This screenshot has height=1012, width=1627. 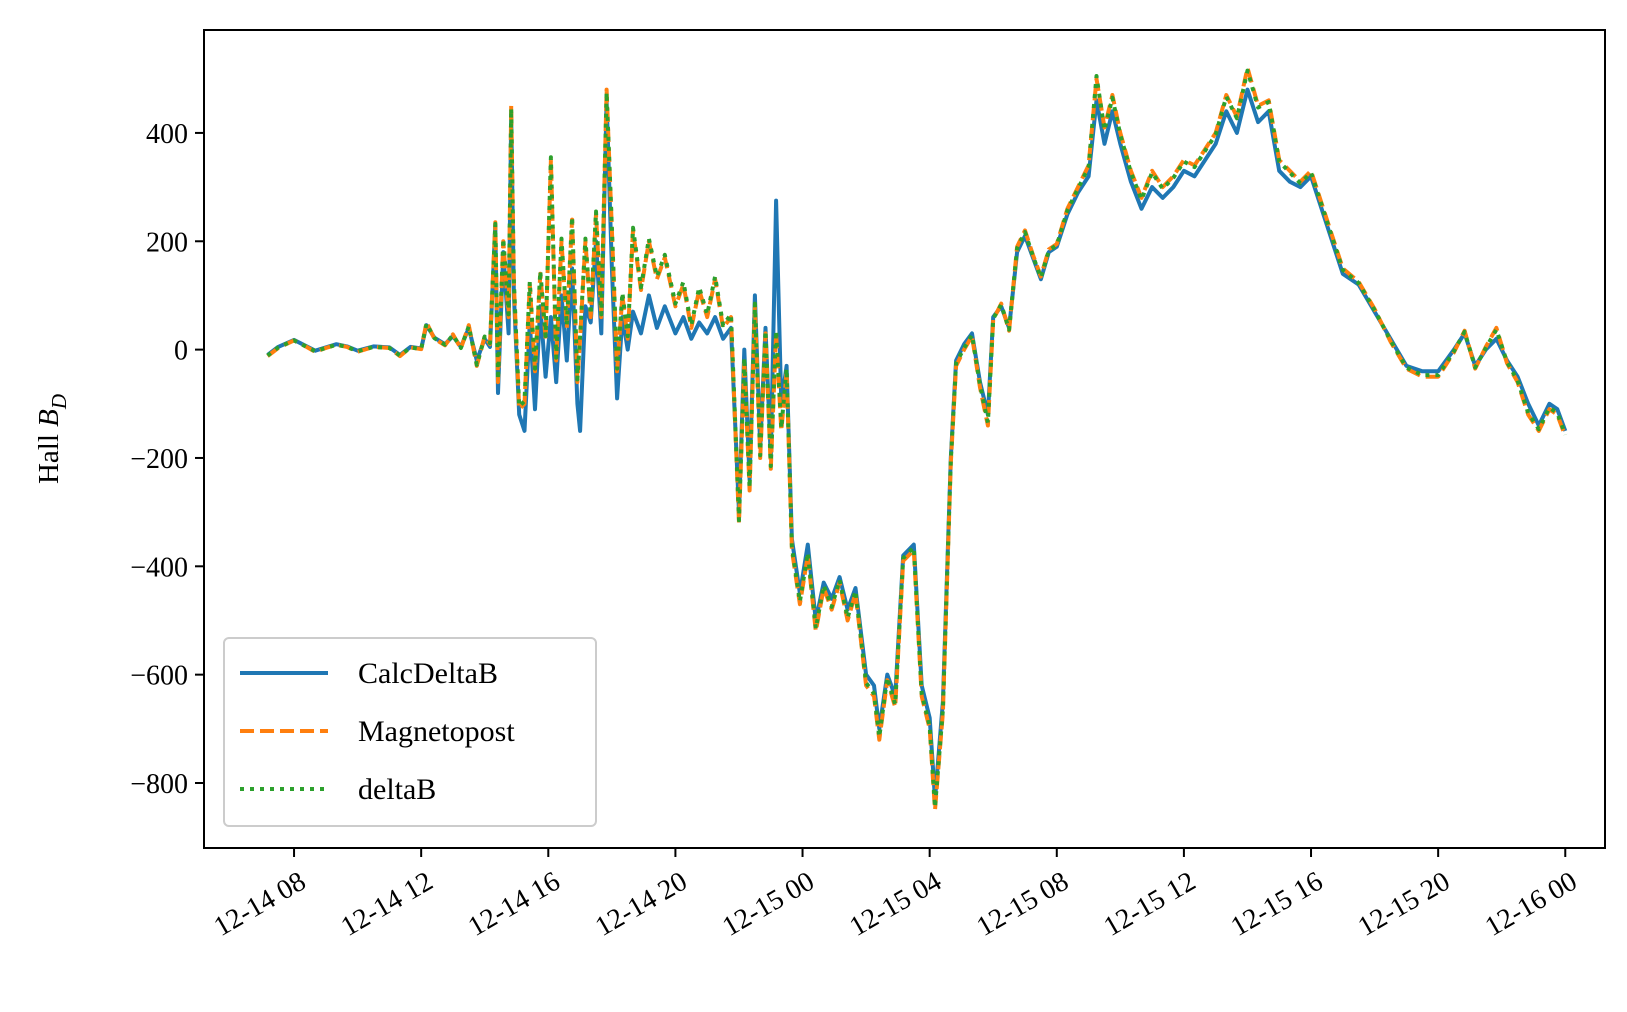 What do you see at coordinates (167, 242) in the screenshot?
I see `y-tick-label: 200` at bounding box center [167, 242].